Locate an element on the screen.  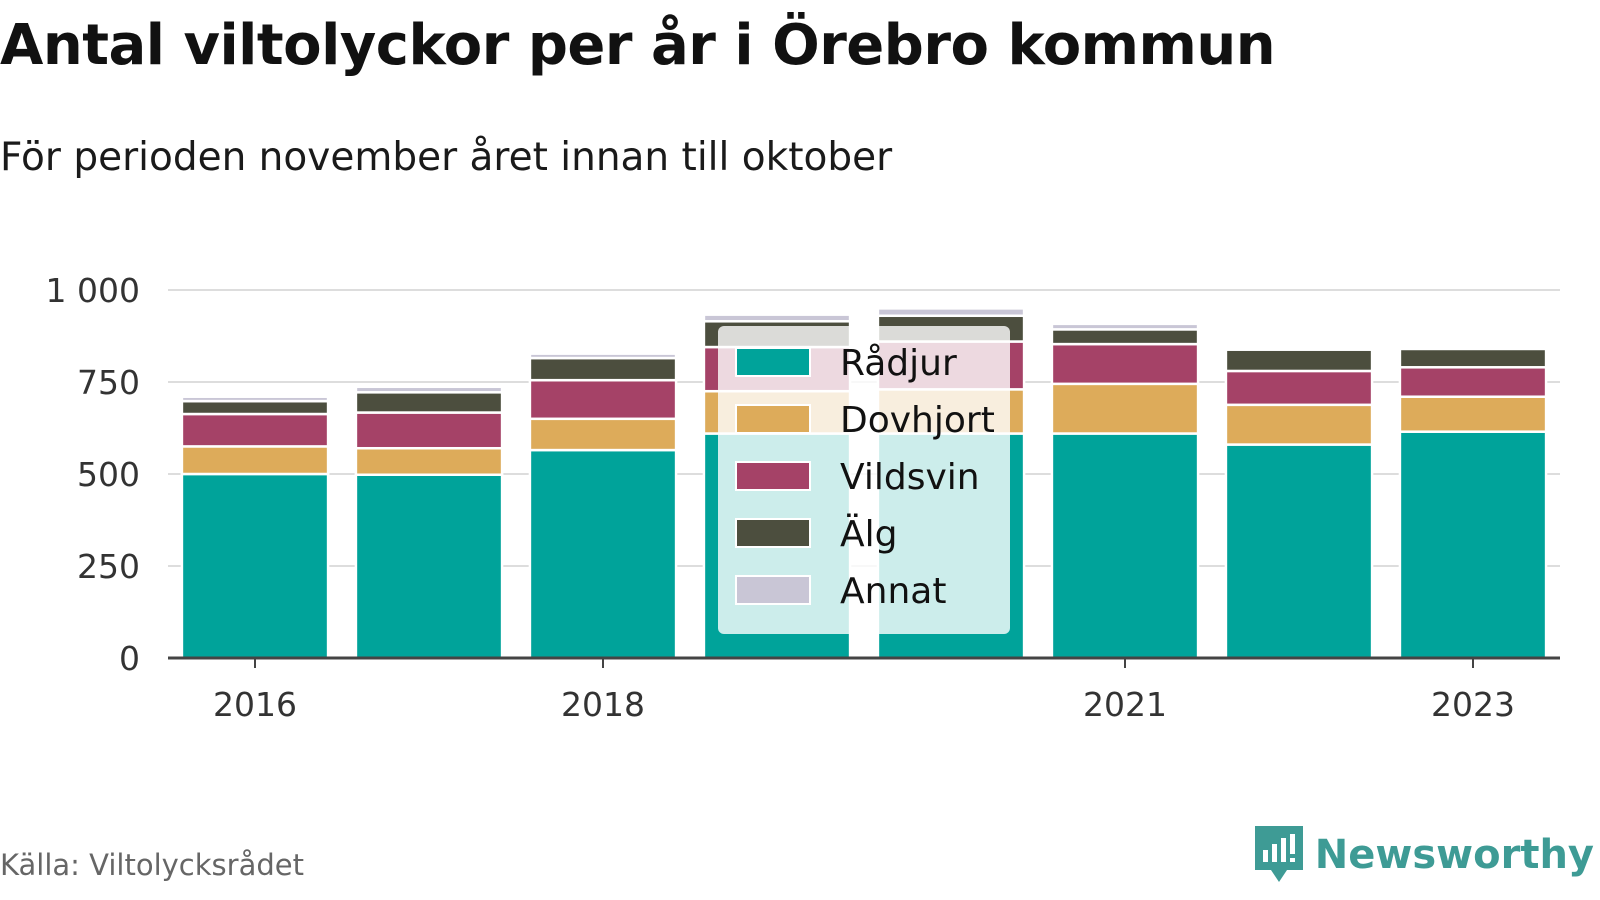
x-tick-label: 2016 is located at coordinates (255, 704).